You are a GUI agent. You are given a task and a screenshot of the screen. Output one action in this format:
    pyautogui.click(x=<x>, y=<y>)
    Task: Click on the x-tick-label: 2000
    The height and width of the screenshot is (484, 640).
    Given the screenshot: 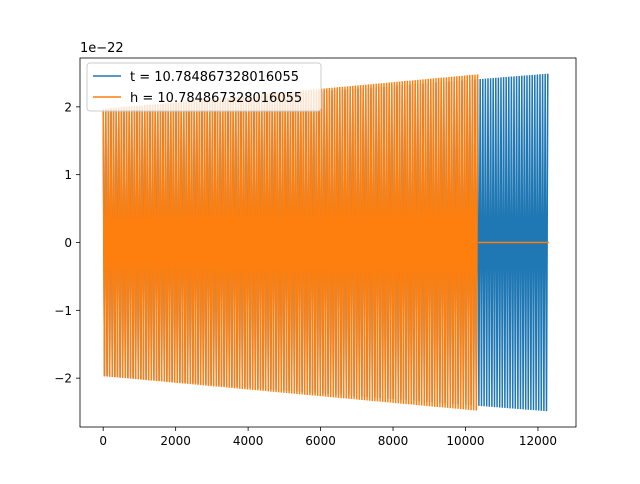 What is the action you would take?
    pyautogui.click(x=175, y=441)
    